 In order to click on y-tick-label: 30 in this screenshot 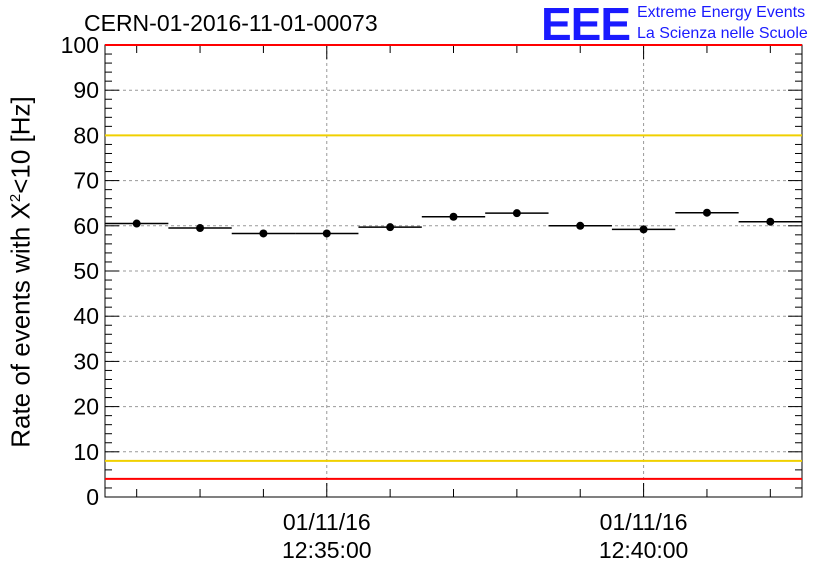, I will do `click(86, 361)`.